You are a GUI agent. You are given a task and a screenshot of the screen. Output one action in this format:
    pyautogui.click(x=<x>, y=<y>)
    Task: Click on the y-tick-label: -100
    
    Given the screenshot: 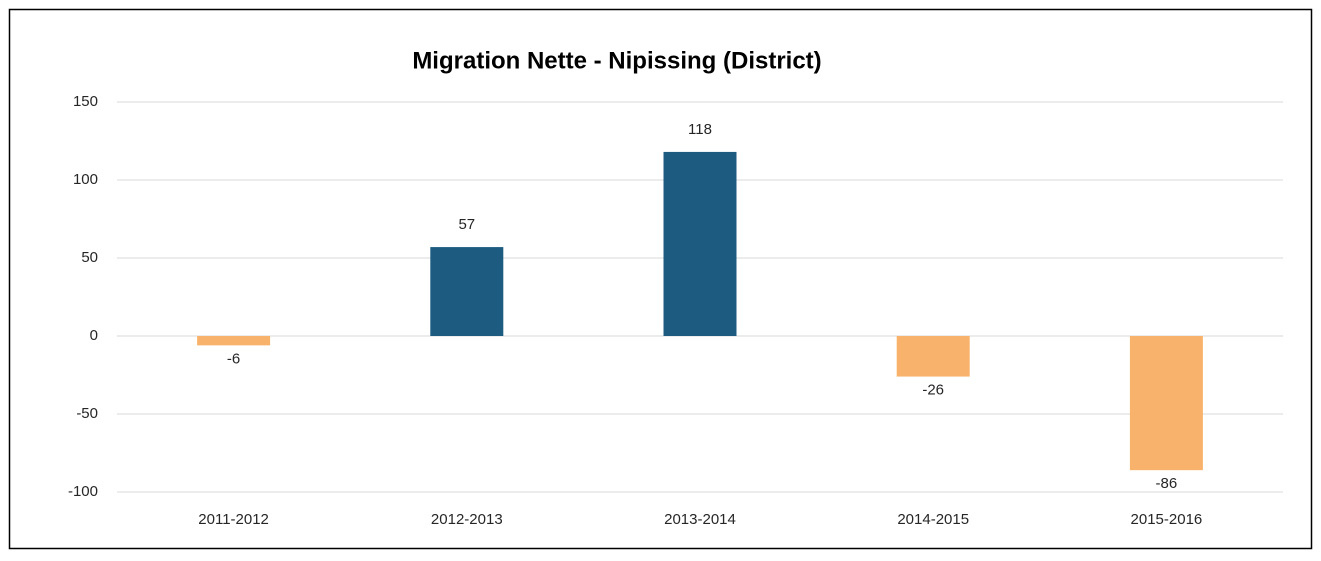 What is the action you would take?
    pyautogui.click(x=83, y=491)
    